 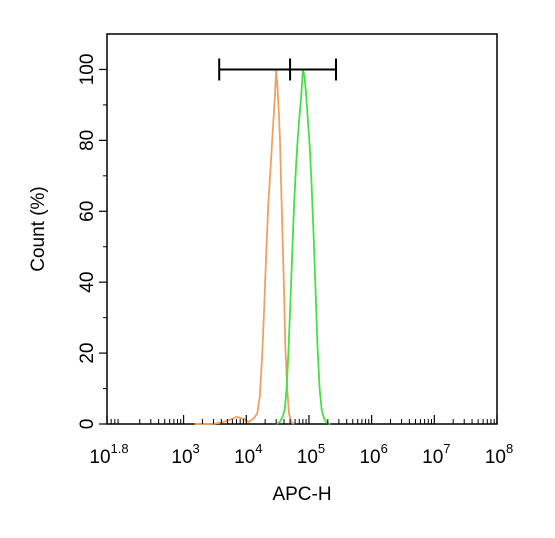 What do you see at coordinates (87, 424) in the screenshot?
I see `y-tick-label: 0` at bounding box center [87, 424].